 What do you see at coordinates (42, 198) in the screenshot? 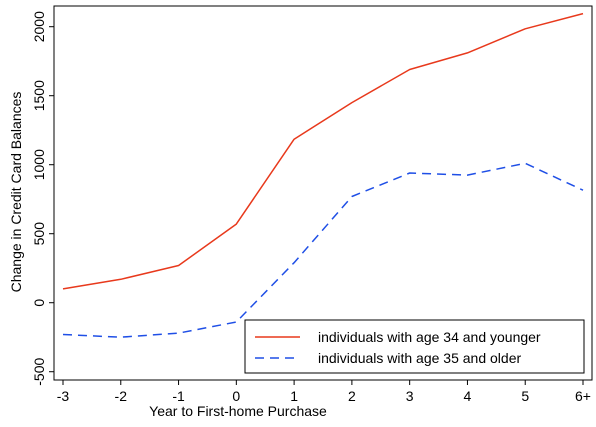
I see `y-axis: -500 0 500 1000 1500 2000` at bounding box center [42, 198].